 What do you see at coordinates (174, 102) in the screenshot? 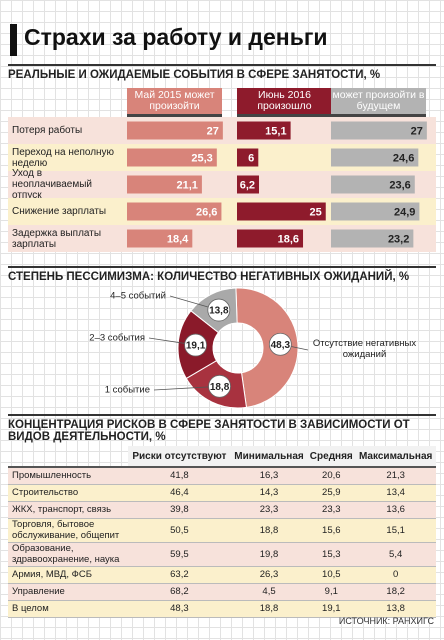
I see `series-header: Май 2015 может произойти` at bounding box center [174, 102].